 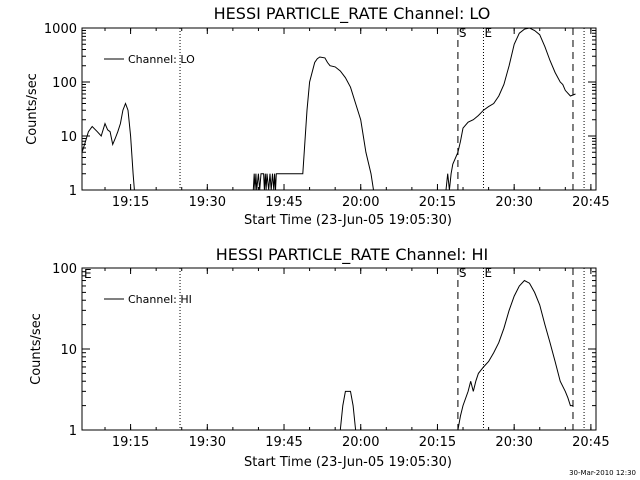 What do you see at coordinates (32, 109) in the screenshot?
I see `lo-y-axis-label: Counts/sec` at bounding box center [32, 109].